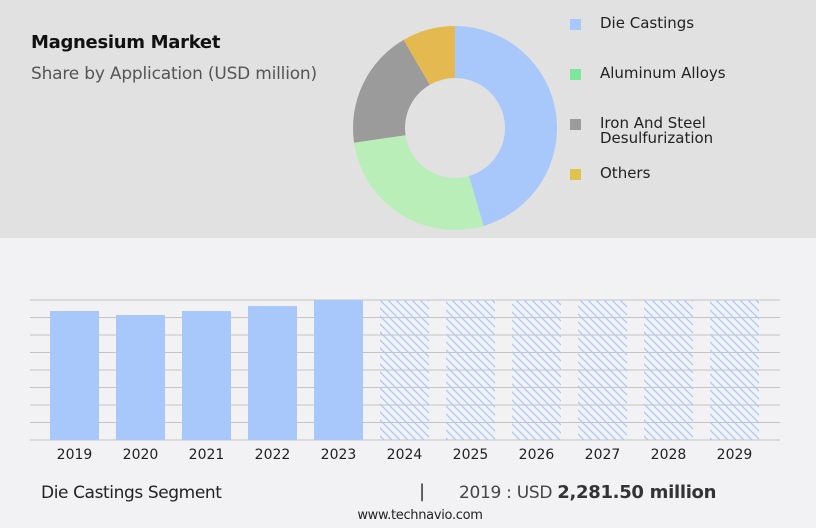 Image resolution: width=816 pixels, height=528 pixels. Describe the element at coordinates (603, 455) in the screenshot. I see `x-tick-label: 2027` at that location.